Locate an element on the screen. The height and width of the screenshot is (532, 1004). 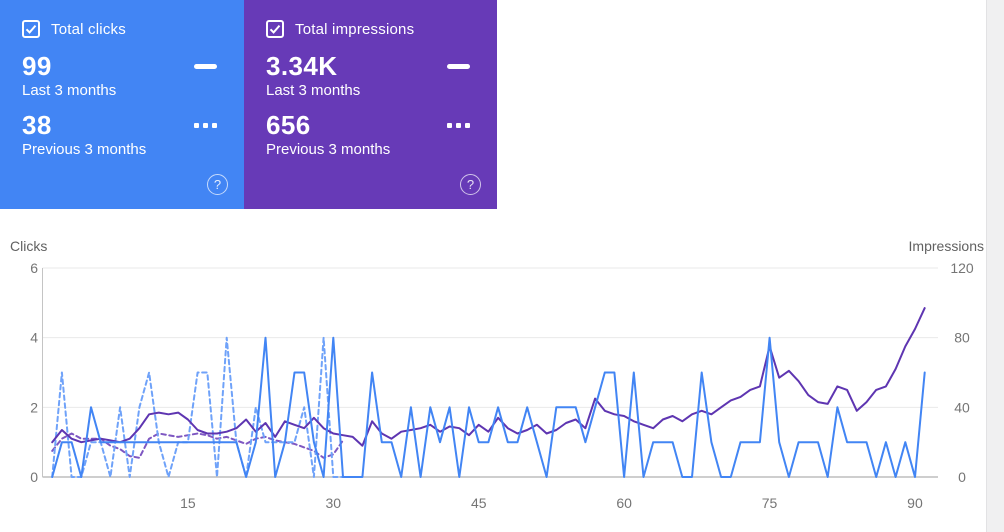
secondary-metric-value: 38 is located at coordinates (37, 124).